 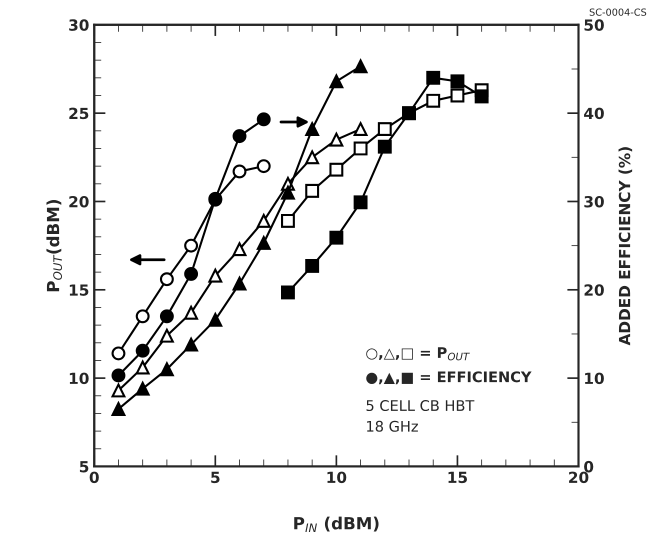 I want to click on annotation: ○,△,□ = P$_{OUT}$, so click(x=418, y=353).